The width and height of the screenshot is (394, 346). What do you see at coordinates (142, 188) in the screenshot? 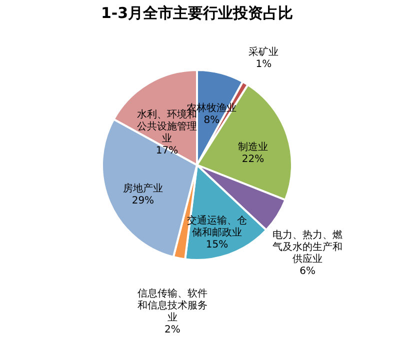
I see `slice-label: 房地产业` at bounding box center [142, 188].